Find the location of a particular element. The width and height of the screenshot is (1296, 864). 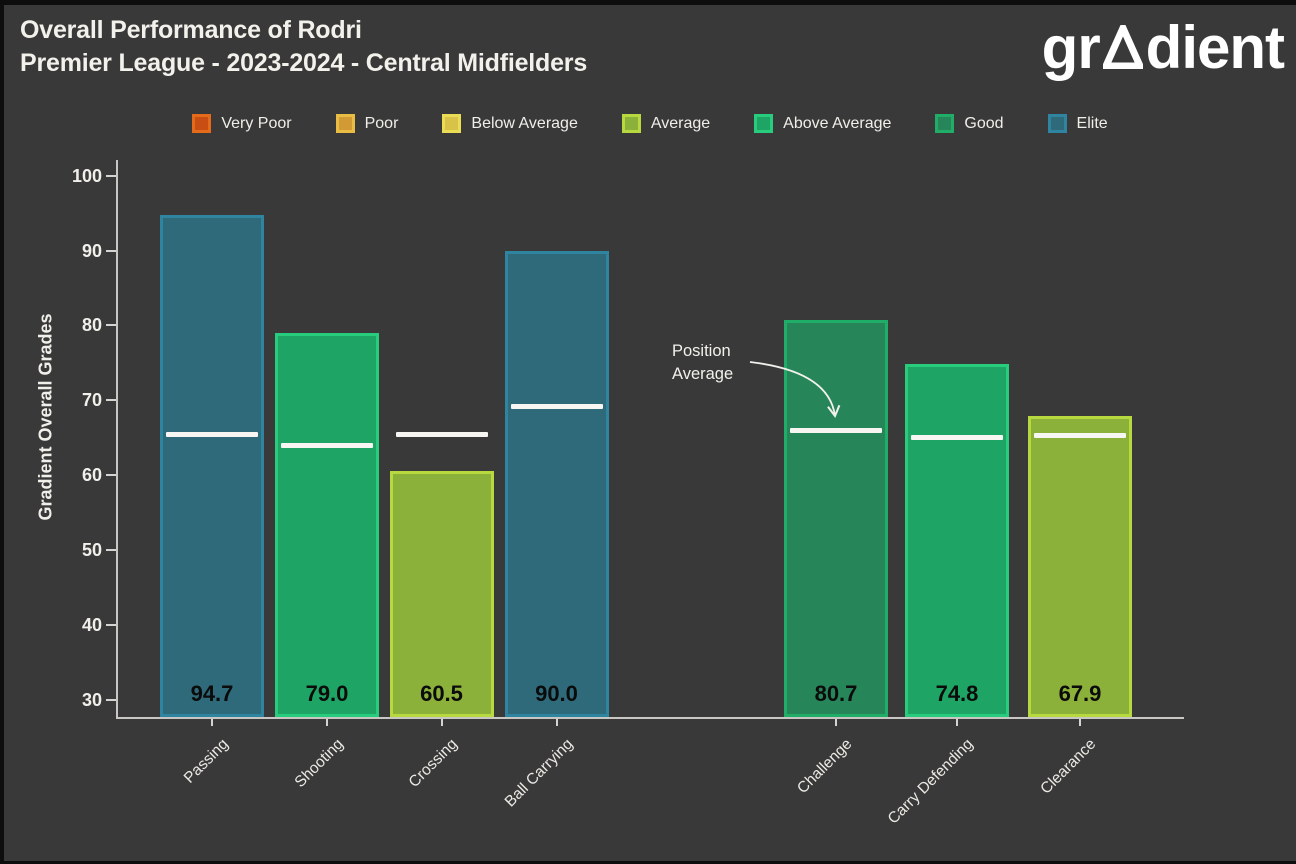

x-tick-label-clearance: Clearance is located at coordinates (1068, 766).